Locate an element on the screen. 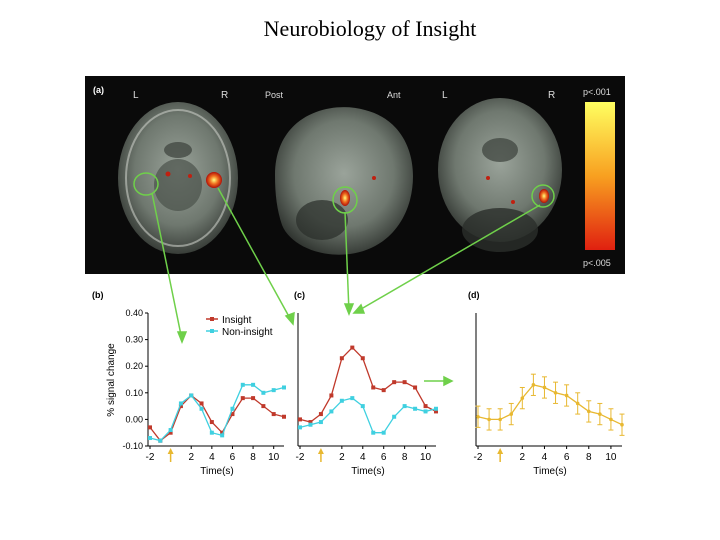 This screenshot has height=540, width=720. slide-title: Neurobiology of Insight is located at coordinates (370, 28).